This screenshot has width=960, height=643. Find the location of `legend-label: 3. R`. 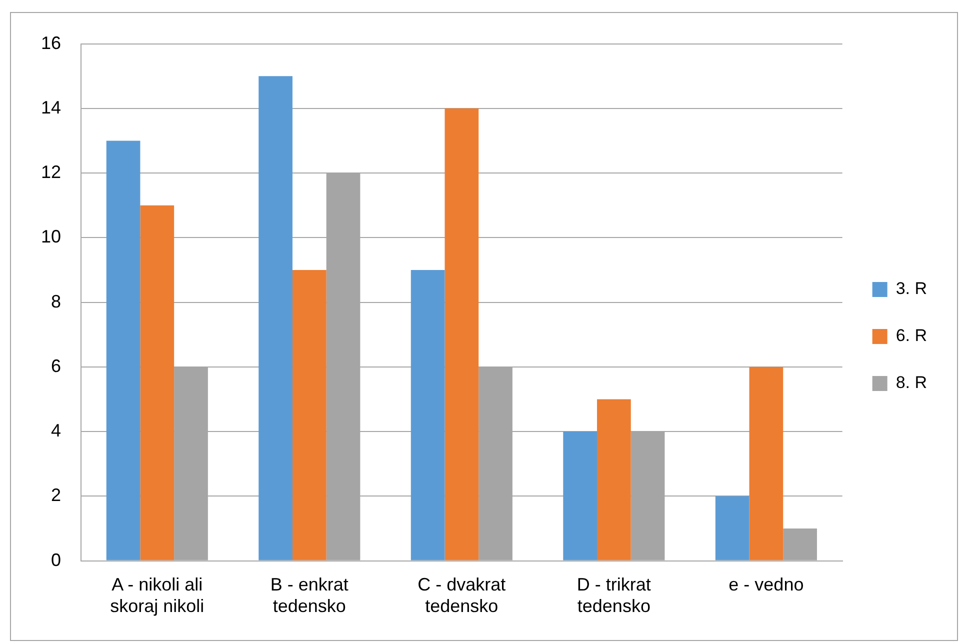

legend-label: 3. R is located at coordinates (912, 288).